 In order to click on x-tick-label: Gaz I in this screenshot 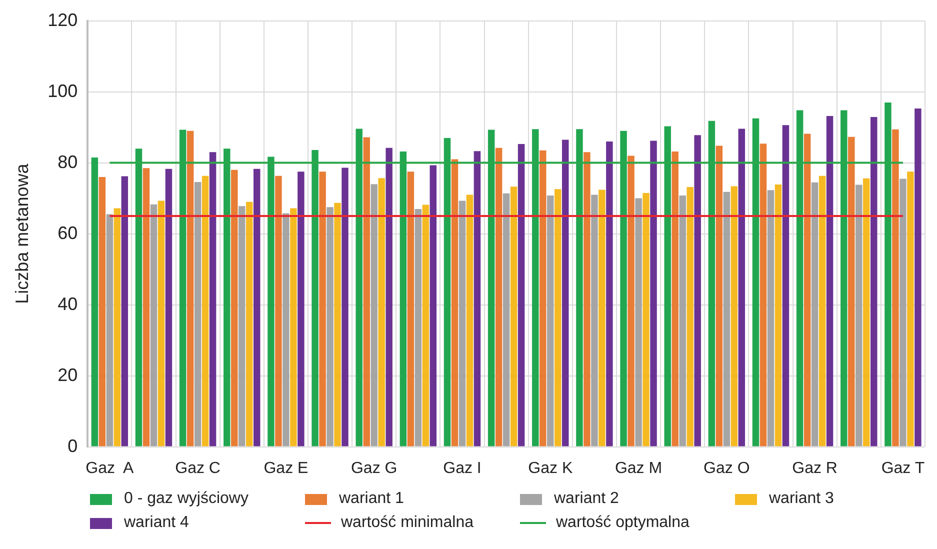, I will do `click(462, 468)`.